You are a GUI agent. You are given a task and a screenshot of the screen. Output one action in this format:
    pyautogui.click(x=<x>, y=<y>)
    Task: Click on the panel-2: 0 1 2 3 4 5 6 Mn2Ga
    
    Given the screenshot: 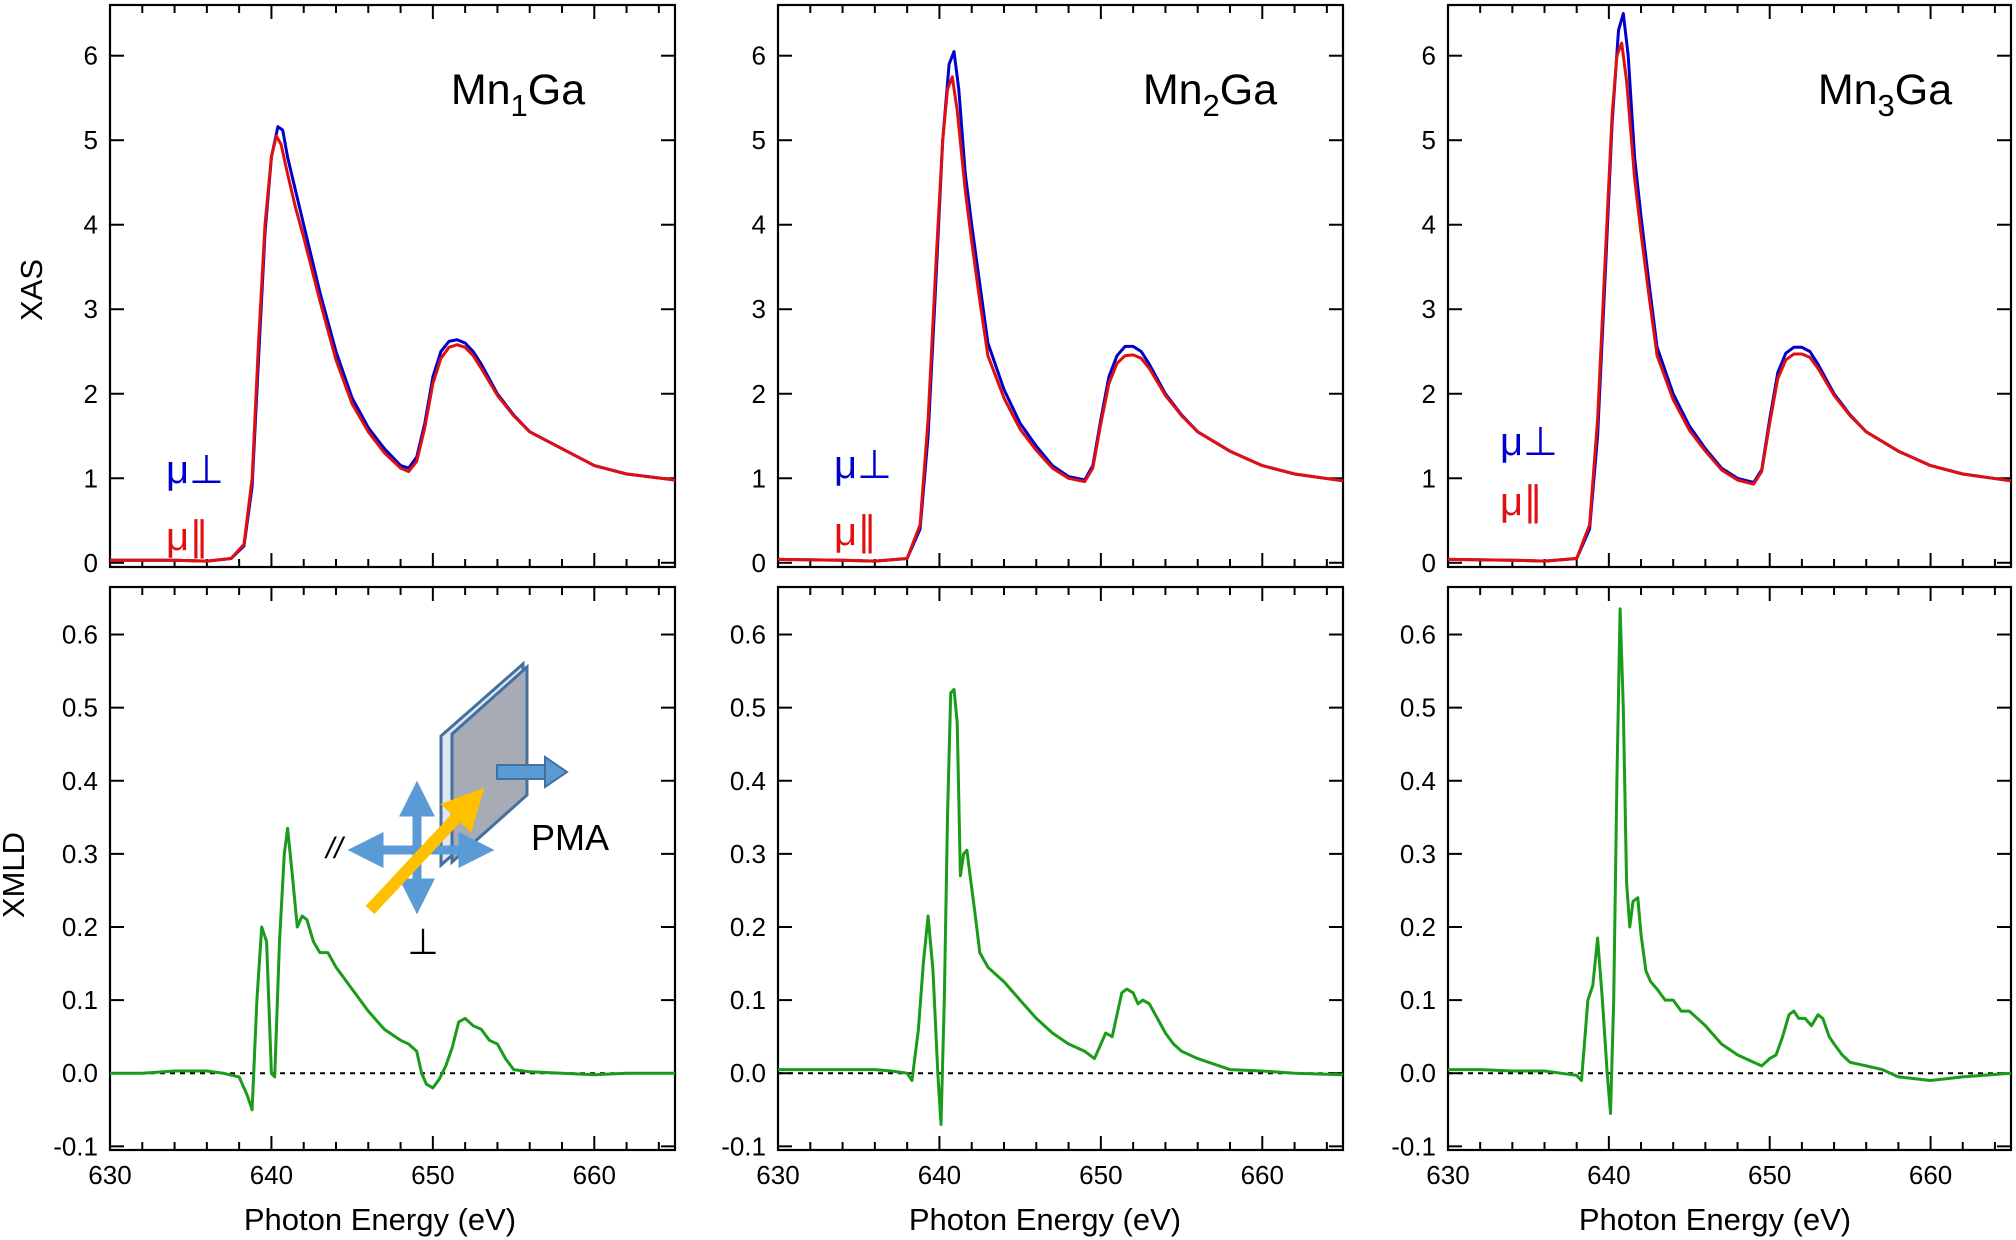 What is the action you would take?
    pyautogui.click(x=1048, y=290)
    